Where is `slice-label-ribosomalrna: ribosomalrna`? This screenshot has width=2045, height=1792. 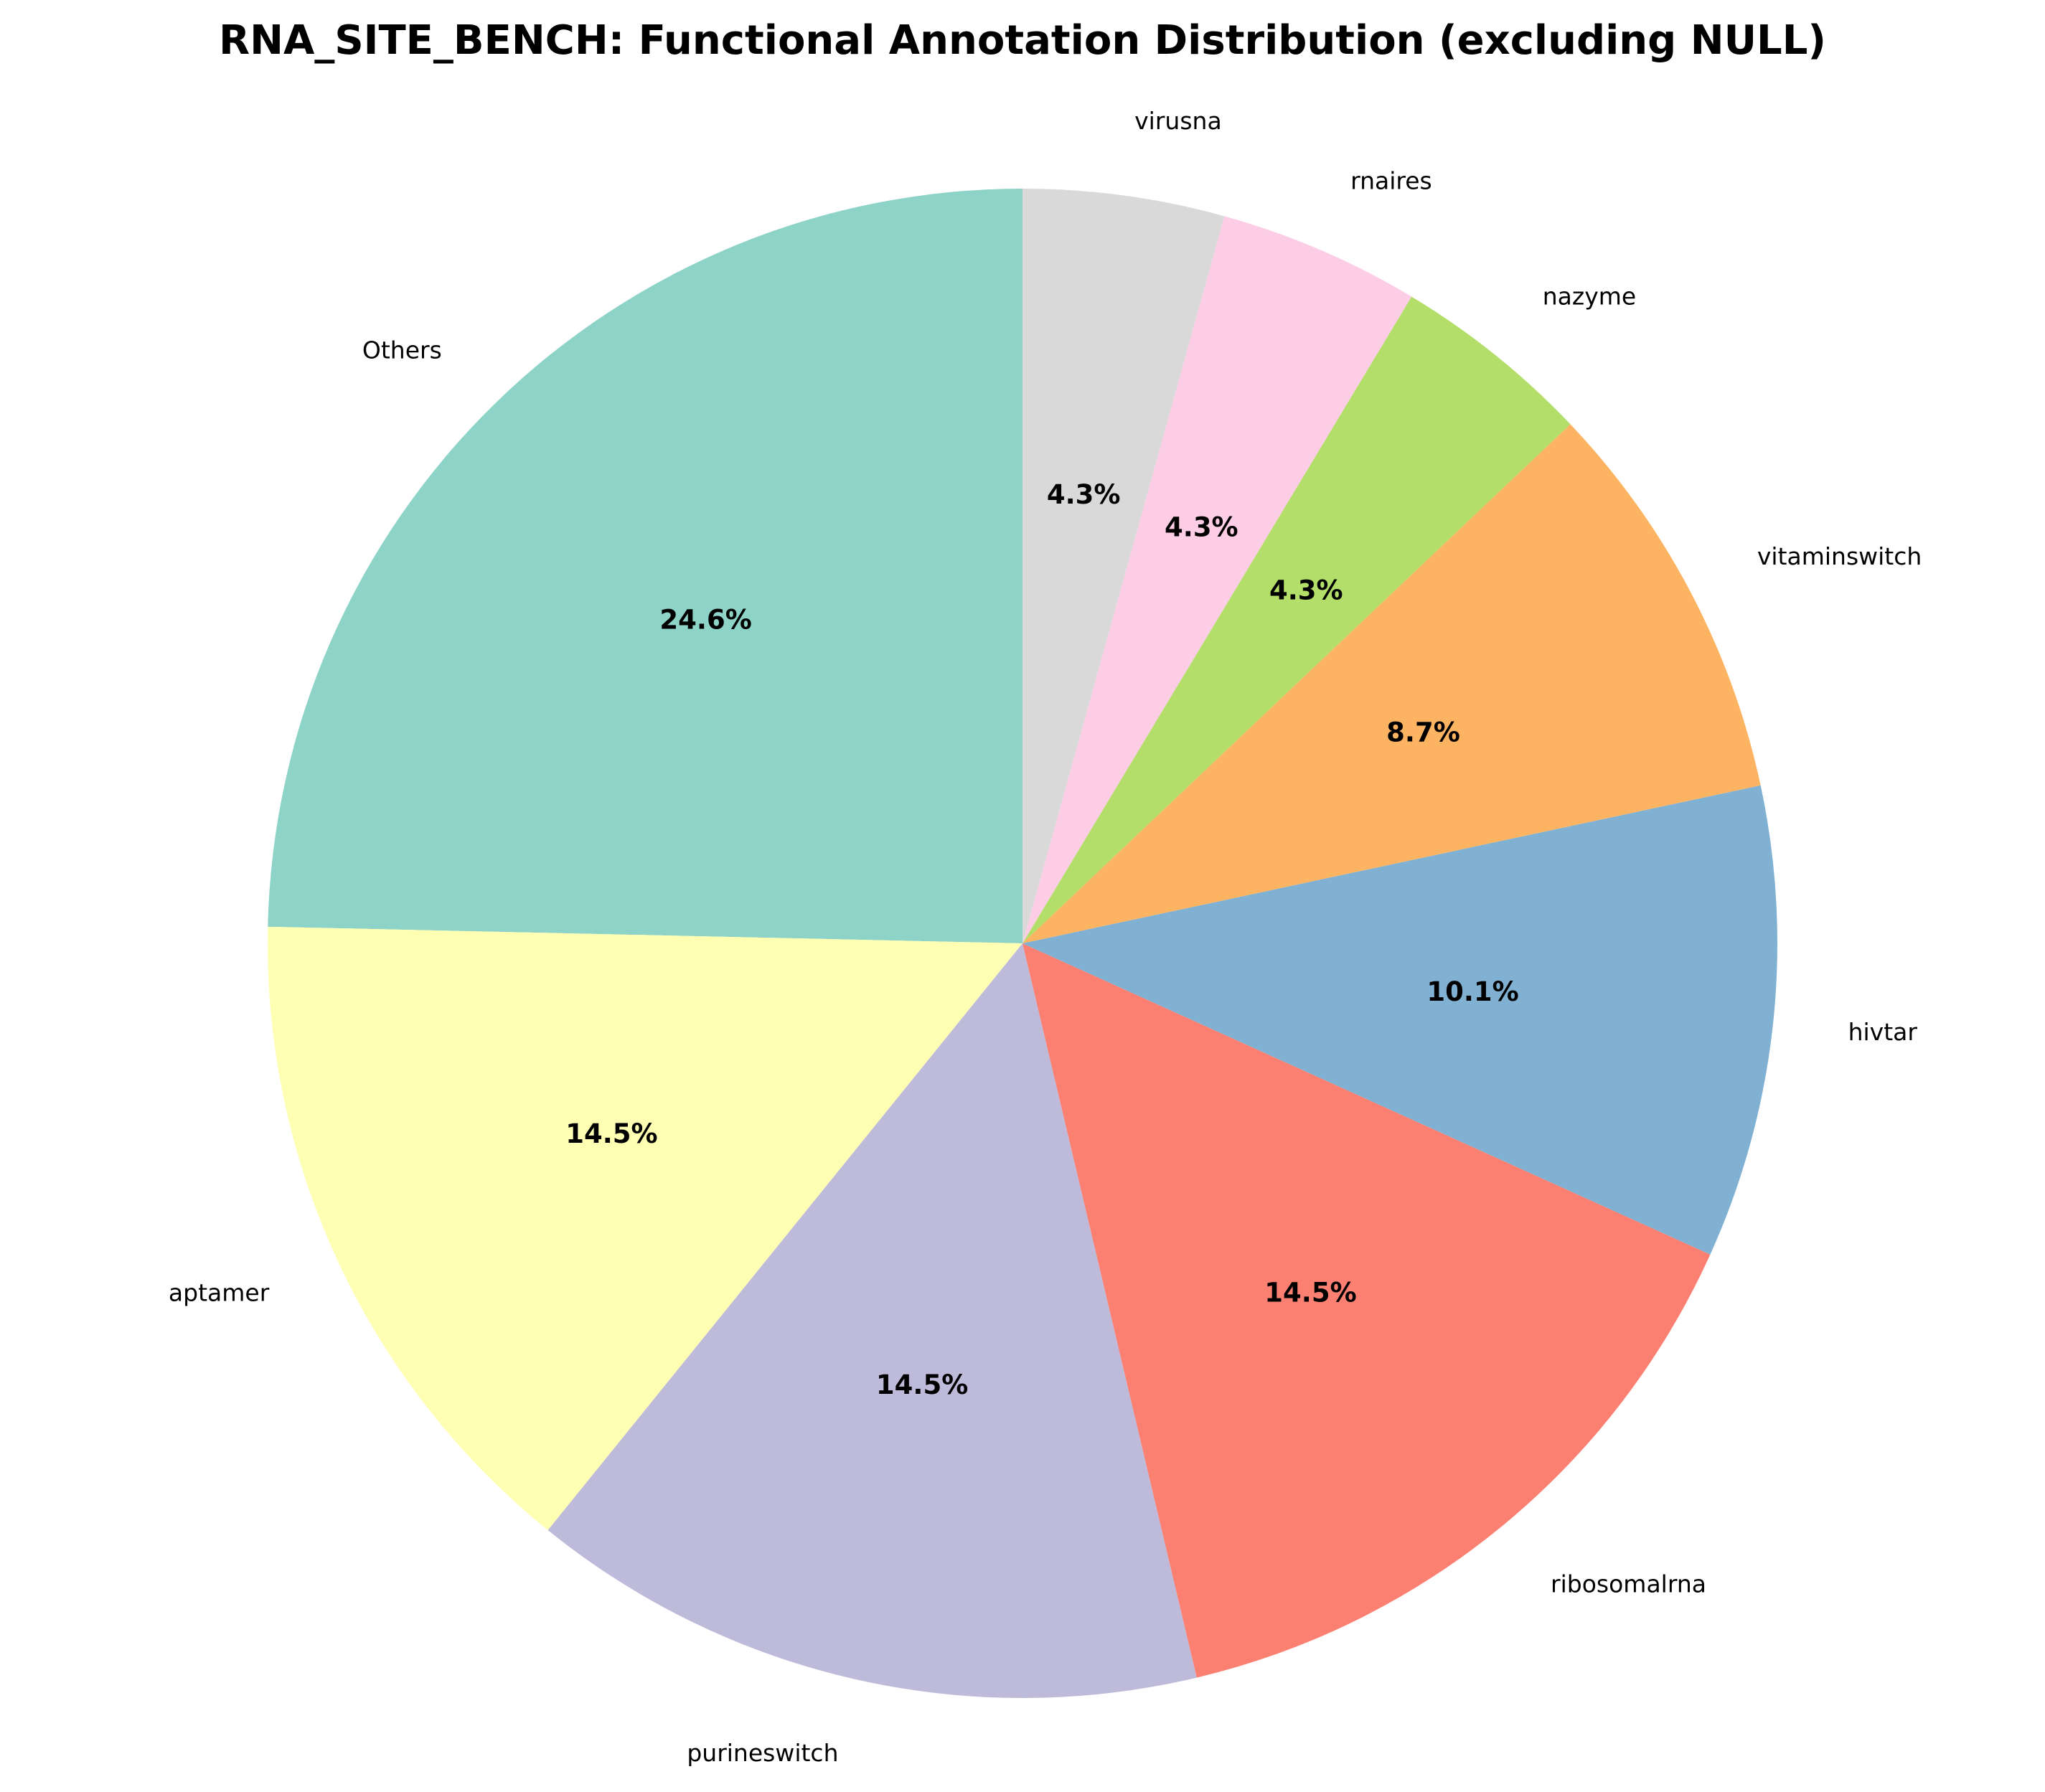 slice-label-ribosomalrna: ribosomalrna is located at coordinates (1629, 1584).